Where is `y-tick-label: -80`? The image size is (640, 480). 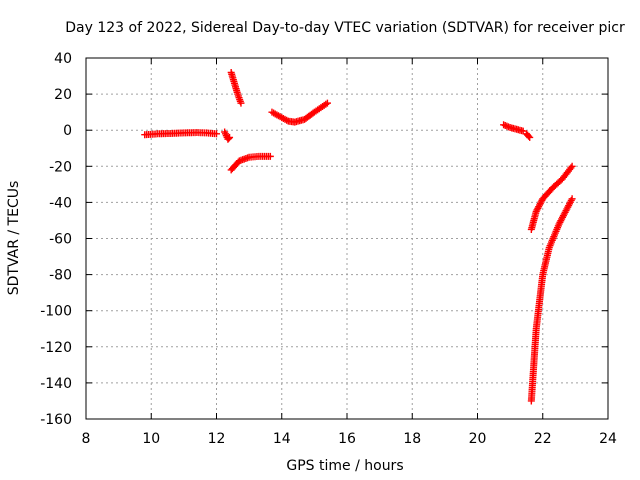
y-tick-label: -80 is located at coordinates (60, 276).